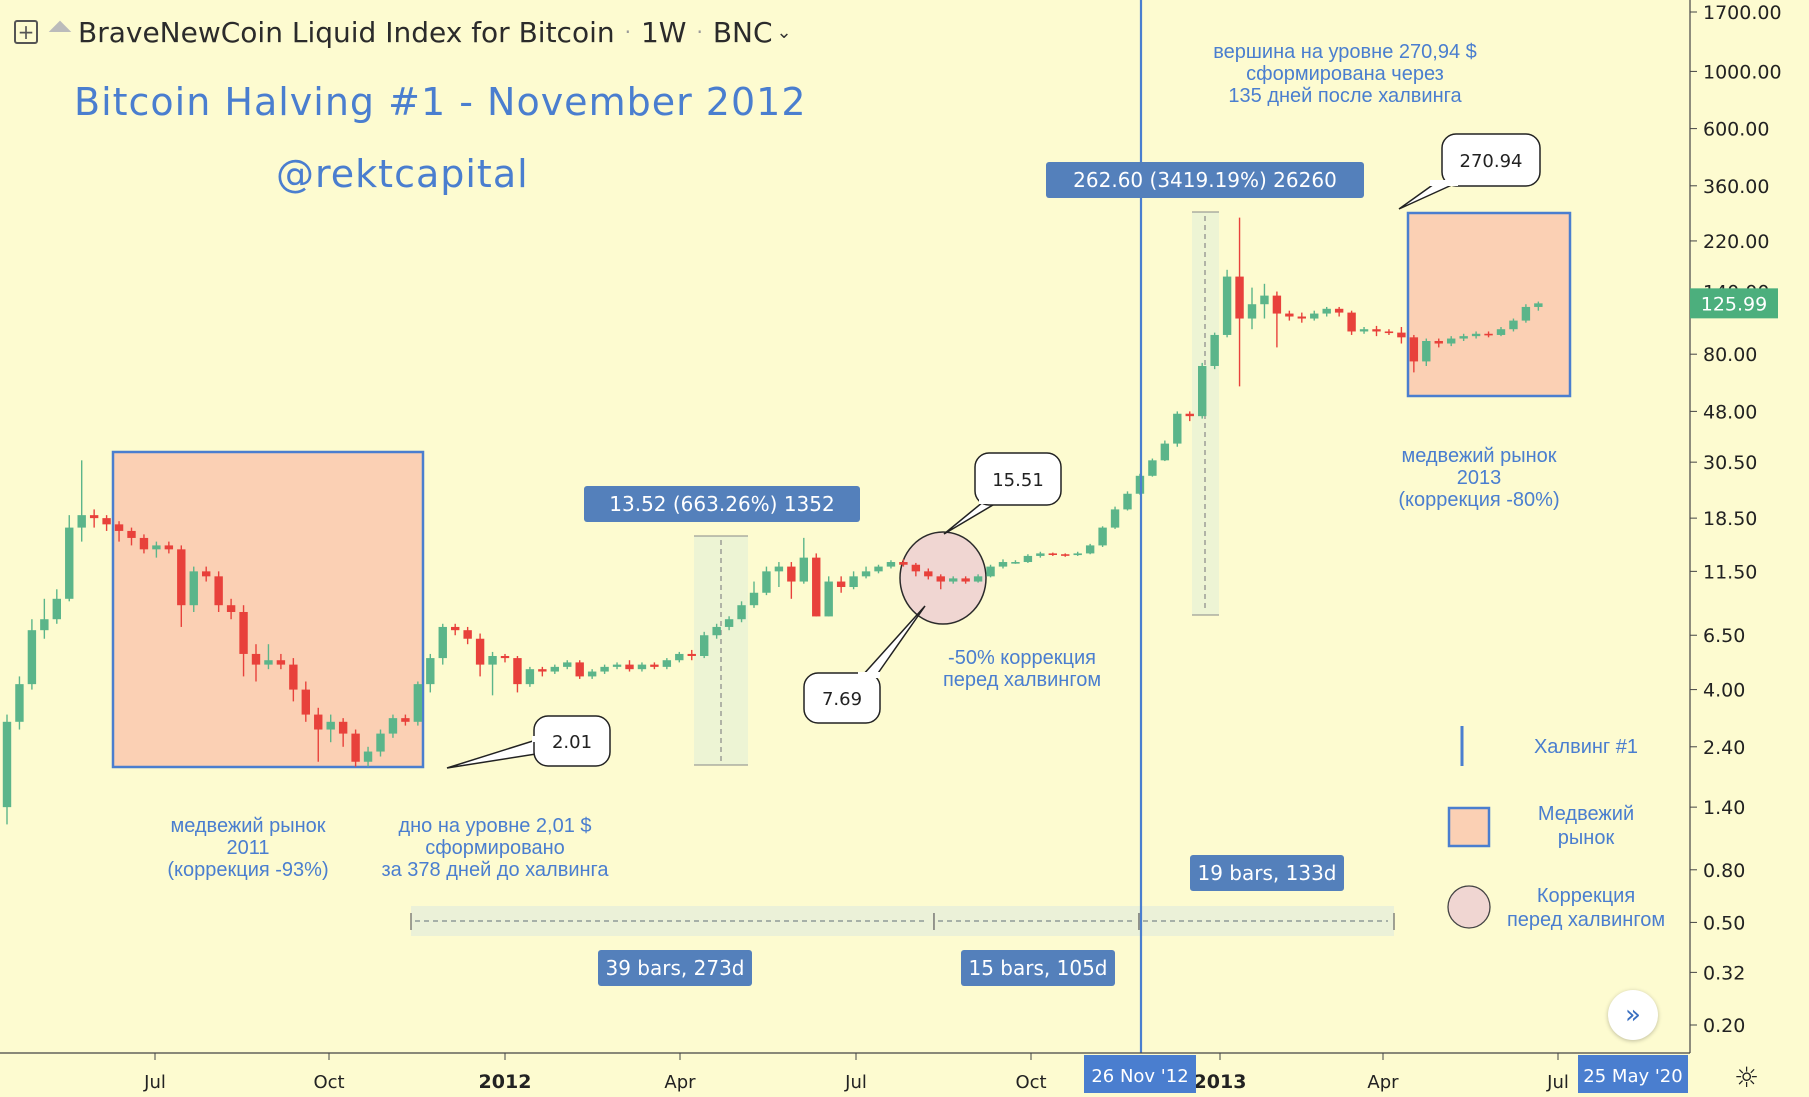  What do you see at coordinates (494, 826) in the screenshot?
I see `note-bottom: дно на уровне 2,01 $` at bounding box center [494, 826].